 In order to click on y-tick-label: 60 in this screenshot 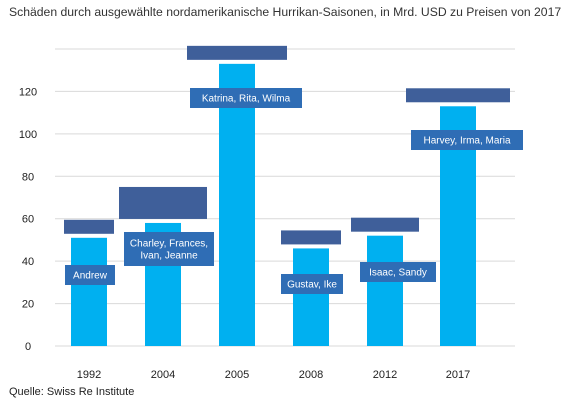, I will do `click(28, 220)`.